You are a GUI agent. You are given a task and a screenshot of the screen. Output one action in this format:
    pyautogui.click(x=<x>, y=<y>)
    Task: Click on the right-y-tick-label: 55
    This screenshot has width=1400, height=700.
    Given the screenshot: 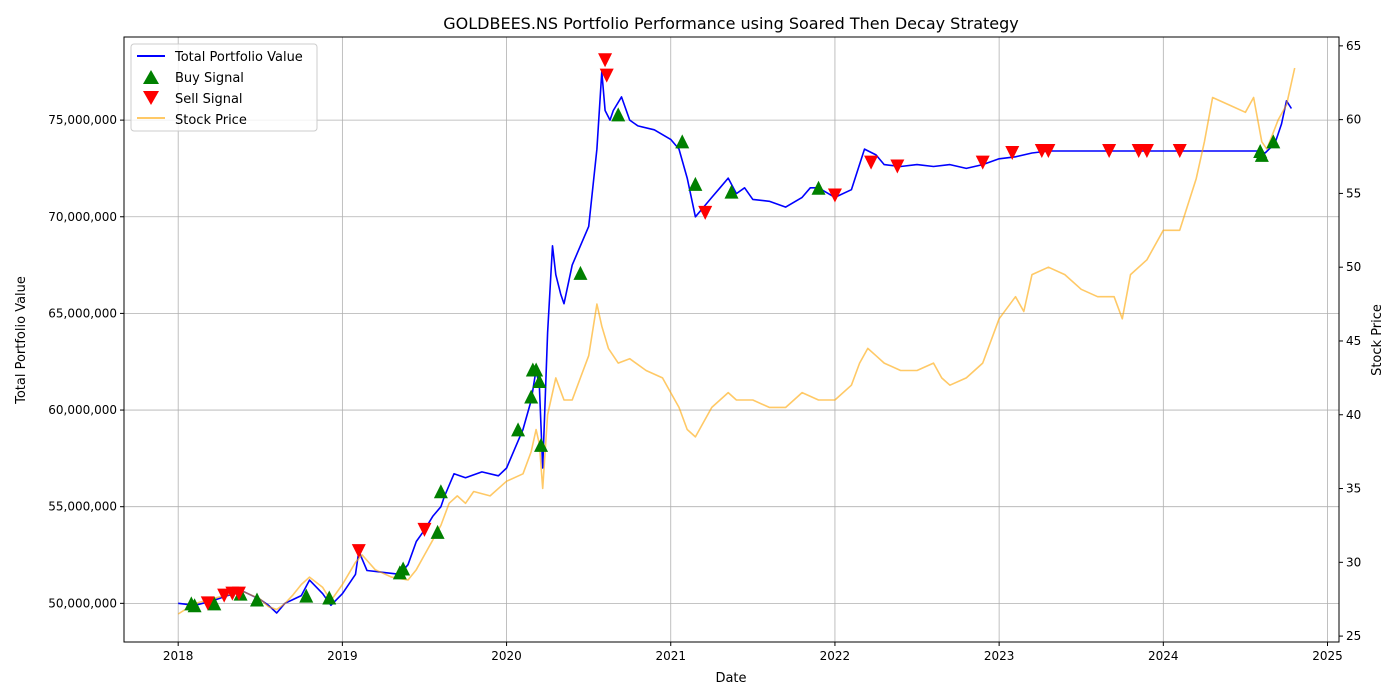 What is the action you would take?
    pyautogui.click(x=1353, y=193)
    